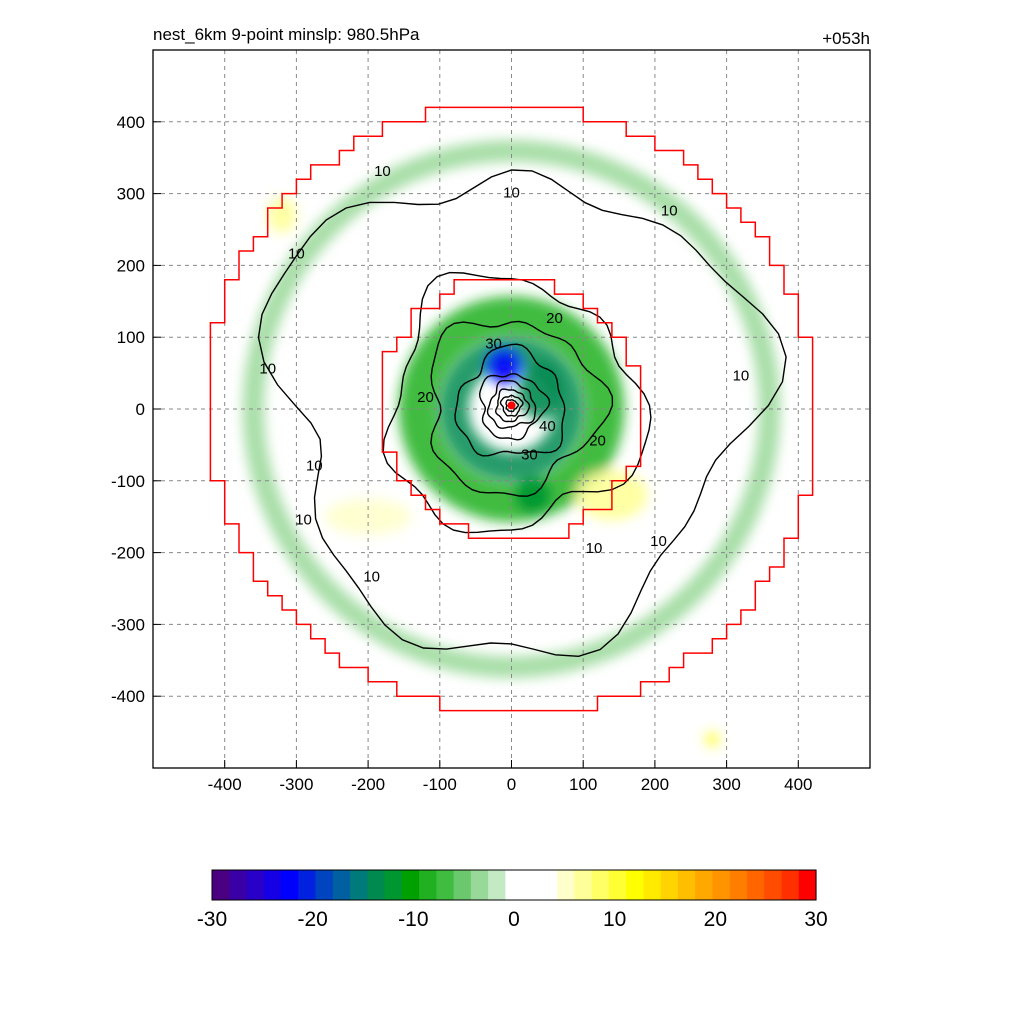  What do you see at coordinates (312, 919) in the screenshot?
I see `colorbar-tick-label-1: -20` at bounding box center [312, 919].